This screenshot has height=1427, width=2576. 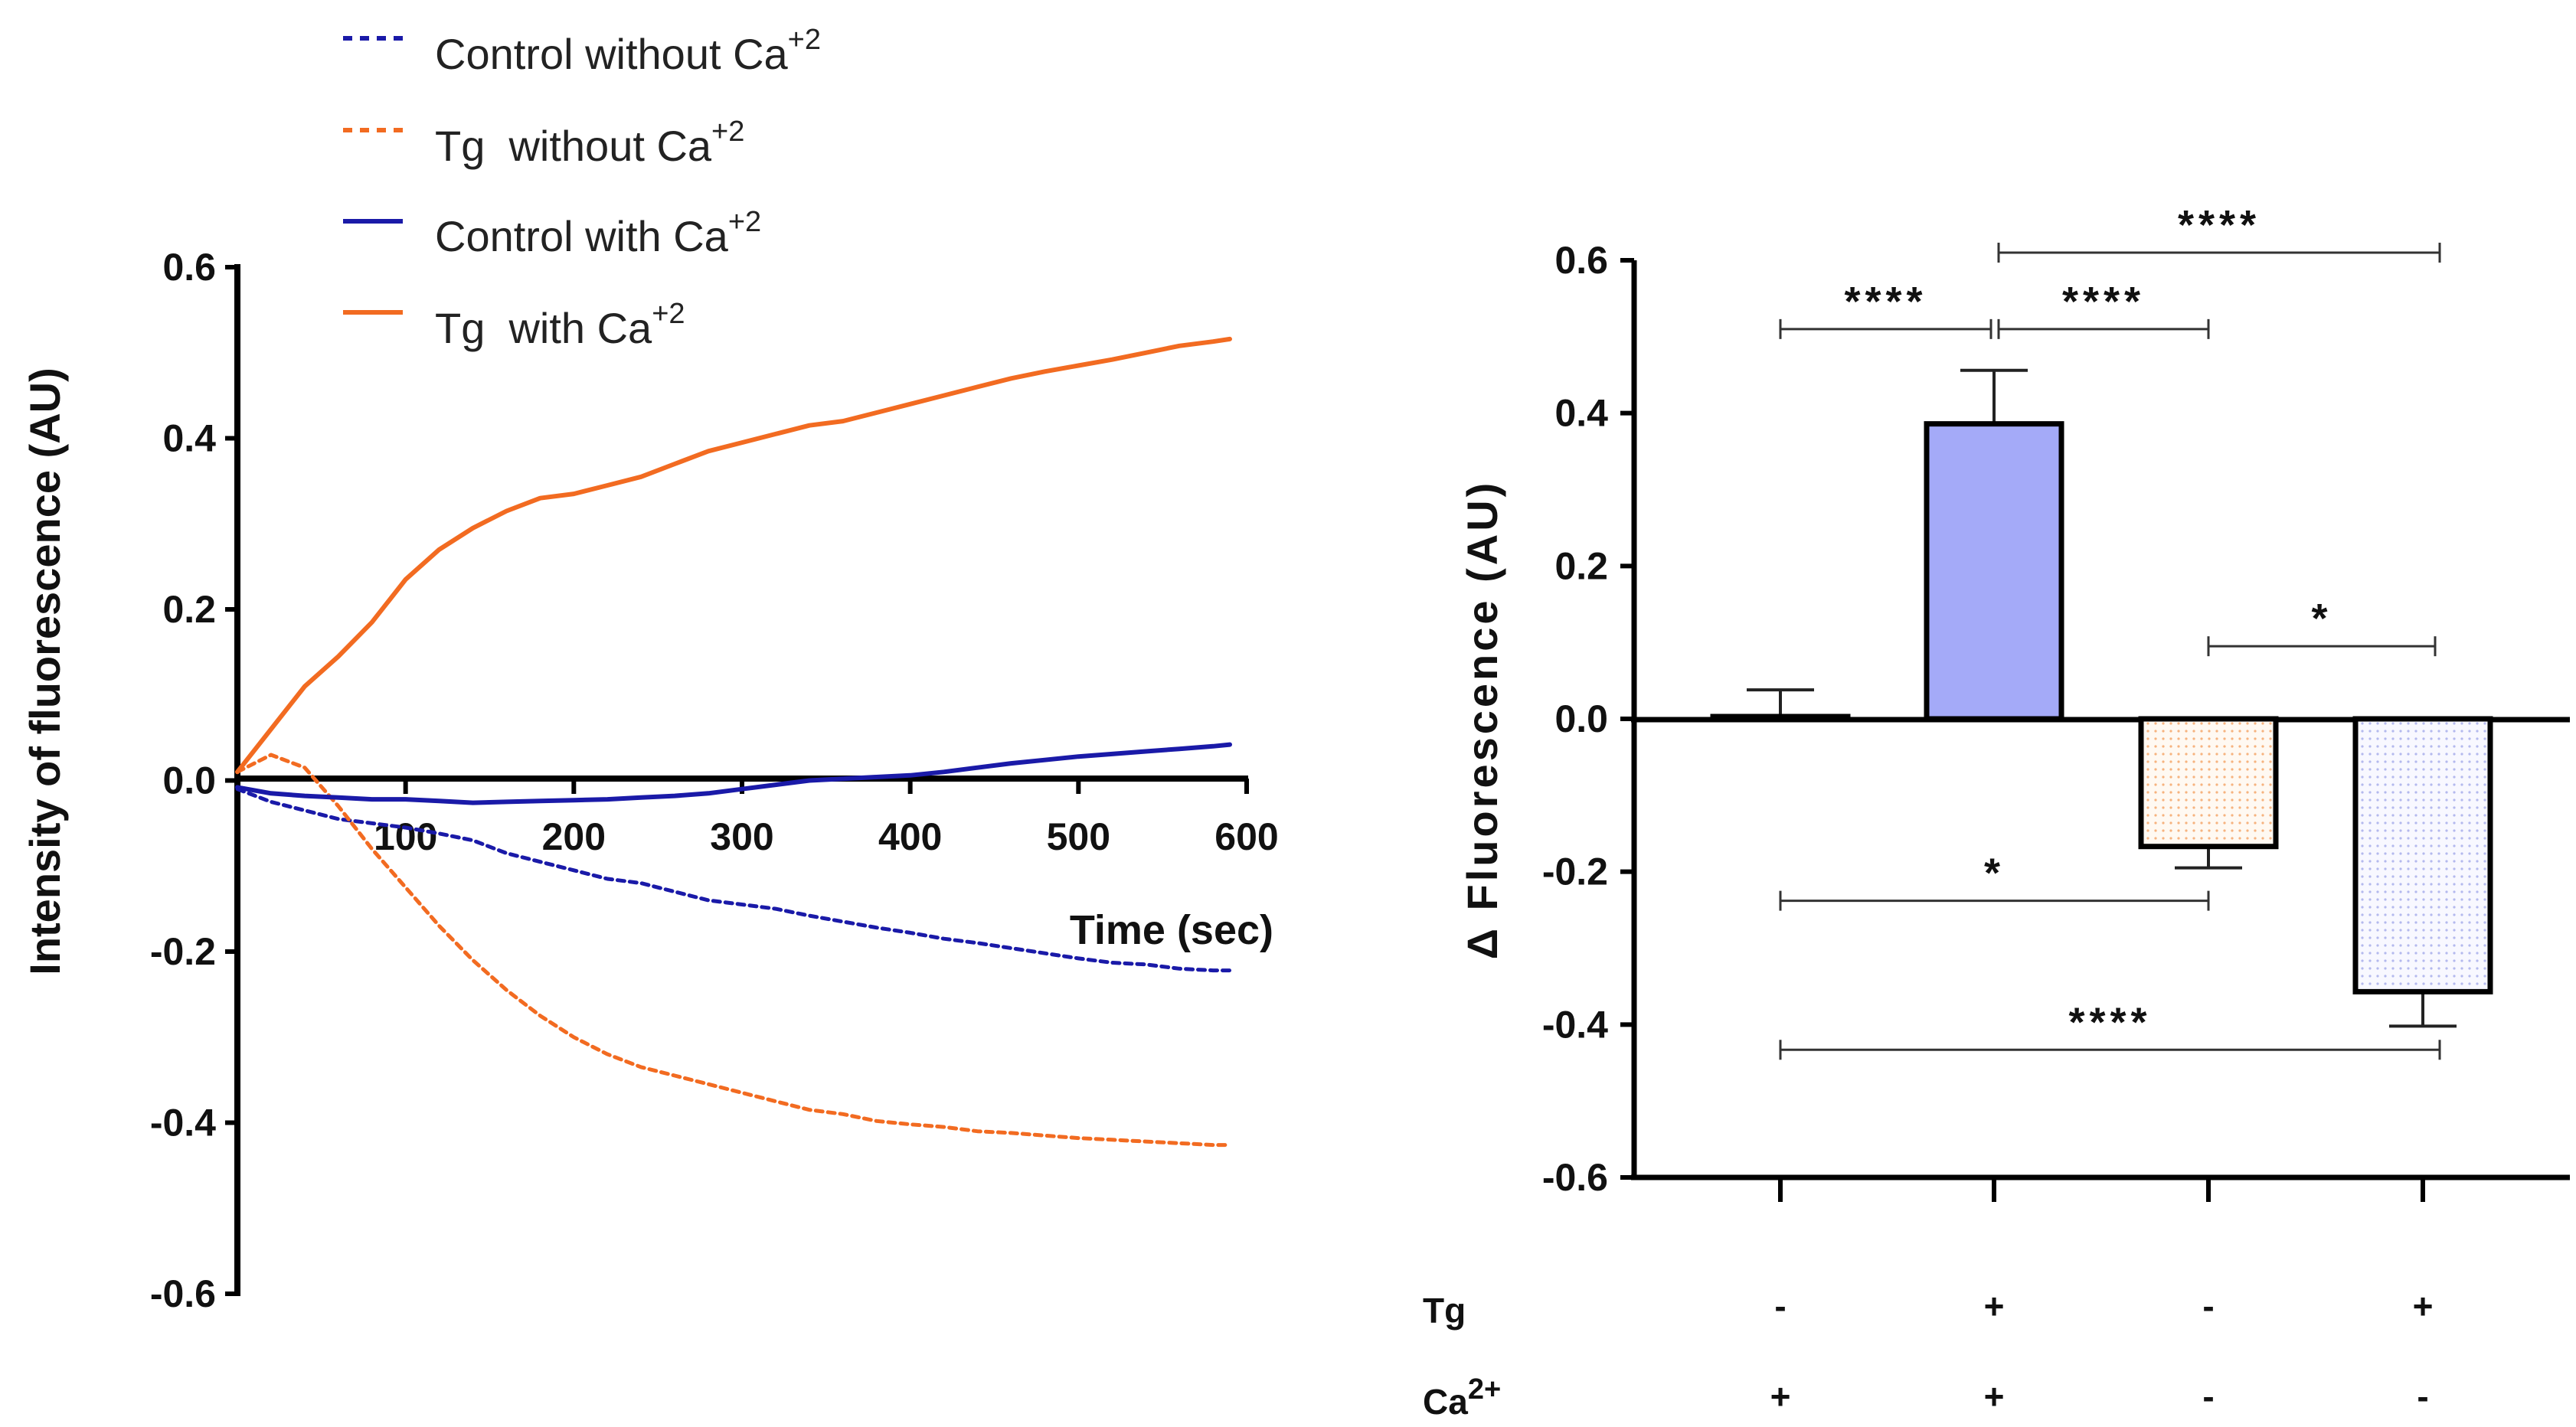 What do you see at coordinates (1246, 836) in the screenshot?
I see `x-tick-label: 600` at bounding box center [1246, 836].